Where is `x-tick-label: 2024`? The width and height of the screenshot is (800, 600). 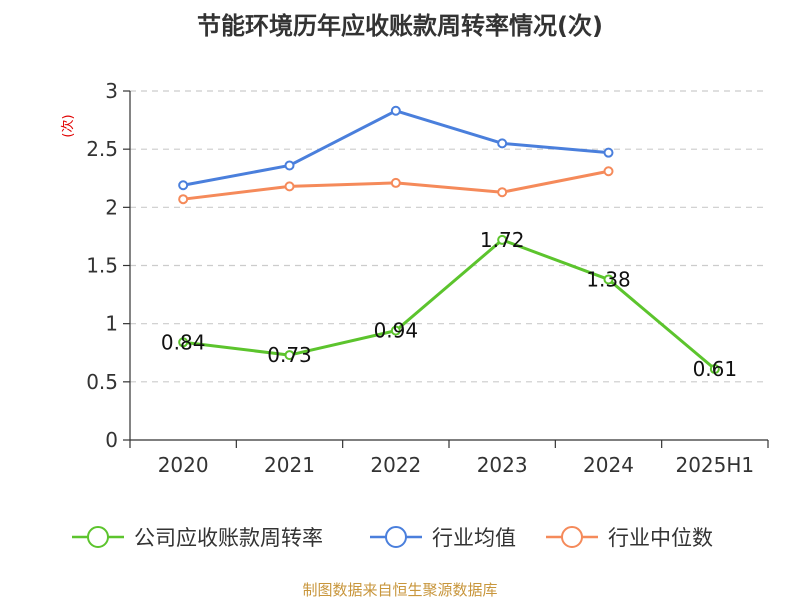 x-tick-label: 2024 is located at coordinates (608, 465).